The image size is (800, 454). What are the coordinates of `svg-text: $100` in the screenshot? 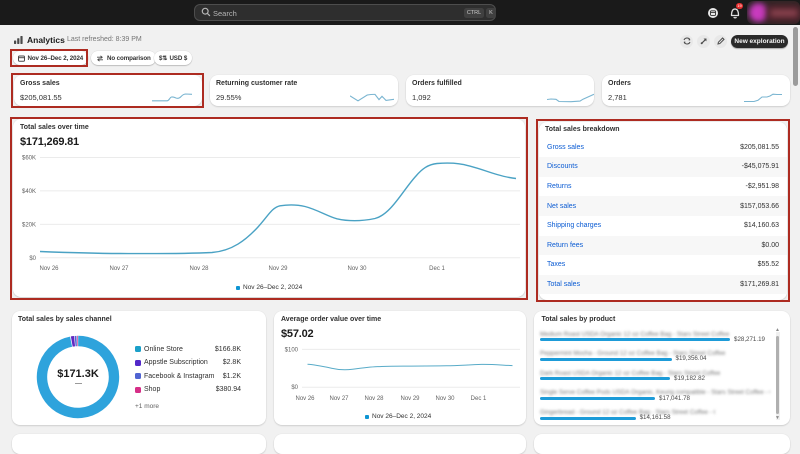 It's located at (291, 350).